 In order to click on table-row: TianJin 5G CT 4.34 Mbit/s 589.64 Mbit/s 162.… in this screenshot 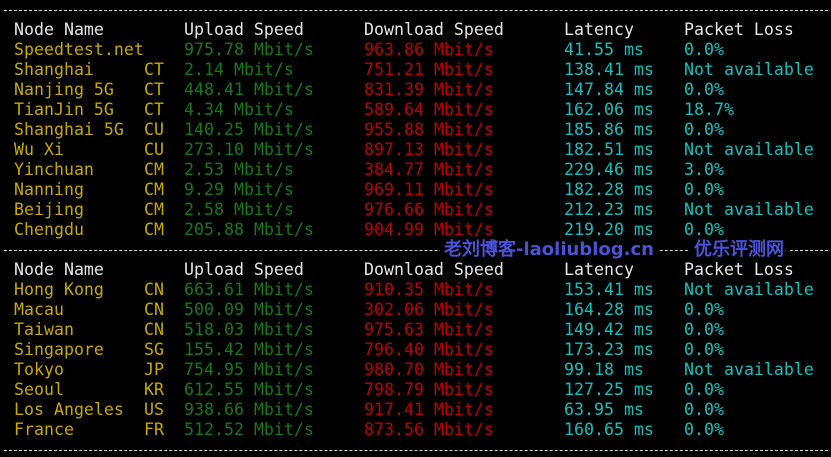, I will do `click(415, 110)`.